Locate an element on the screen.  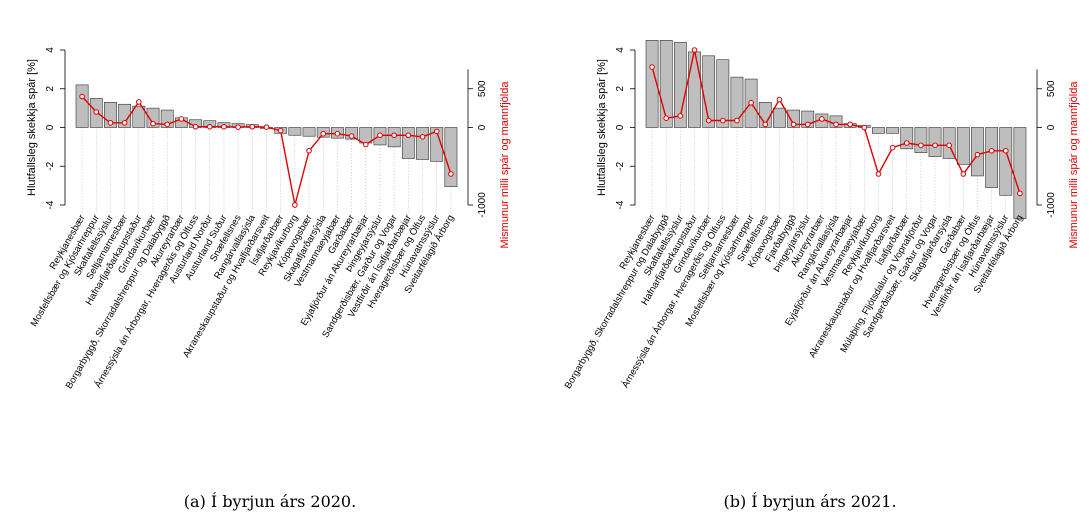
left-axis-tick-label: 4 is located at coordinates (620, 50).